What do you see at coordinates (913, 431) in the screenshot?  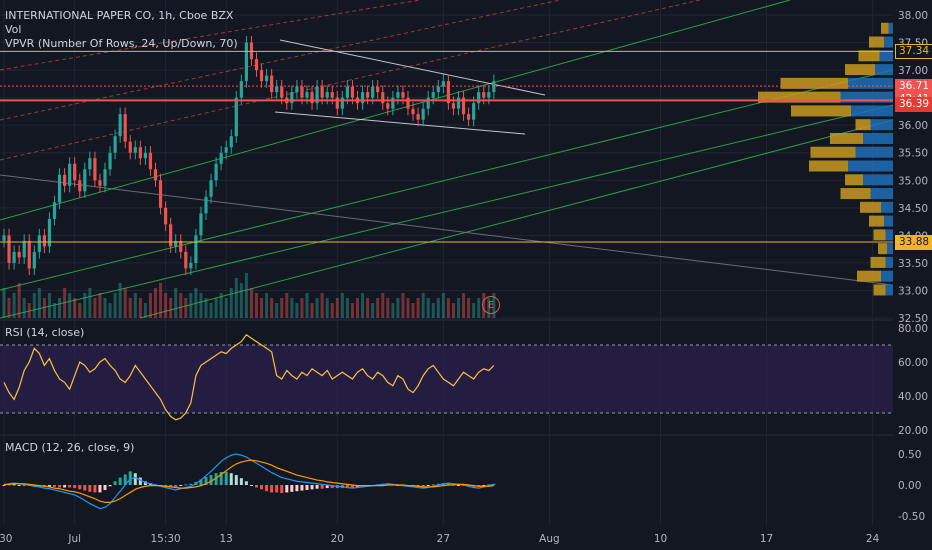 I see `rsi-tick-label: 20.00` at bounding box center [913, 431].